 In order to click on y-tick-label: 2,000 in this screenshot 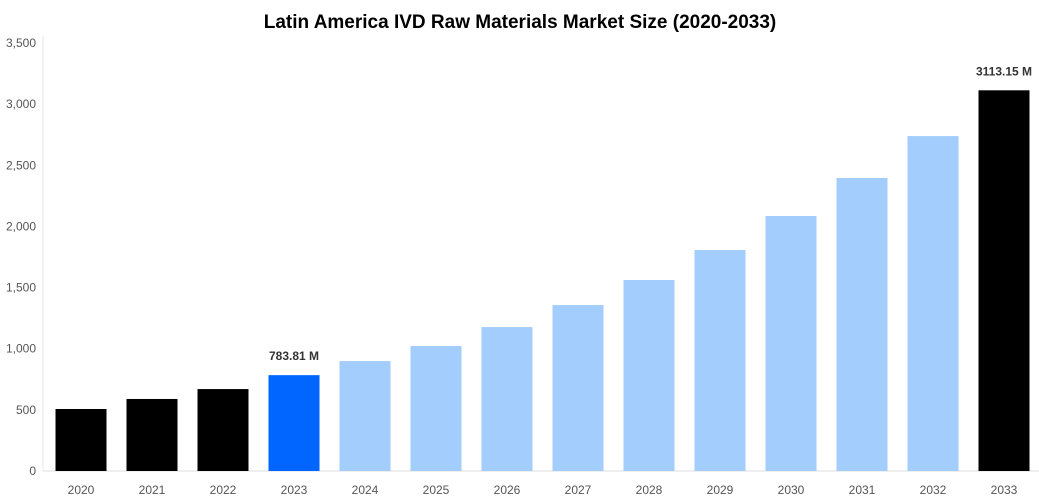, I will do `click(21, 226)`.